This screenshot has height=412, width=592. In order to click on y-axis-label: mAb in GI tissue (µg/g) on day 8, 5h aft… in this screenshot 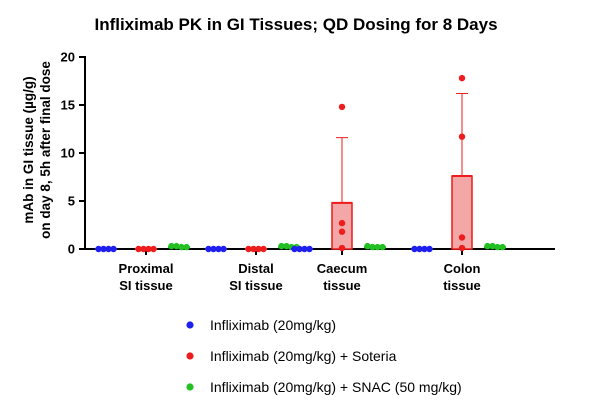, I will do `click(37, 150)`.